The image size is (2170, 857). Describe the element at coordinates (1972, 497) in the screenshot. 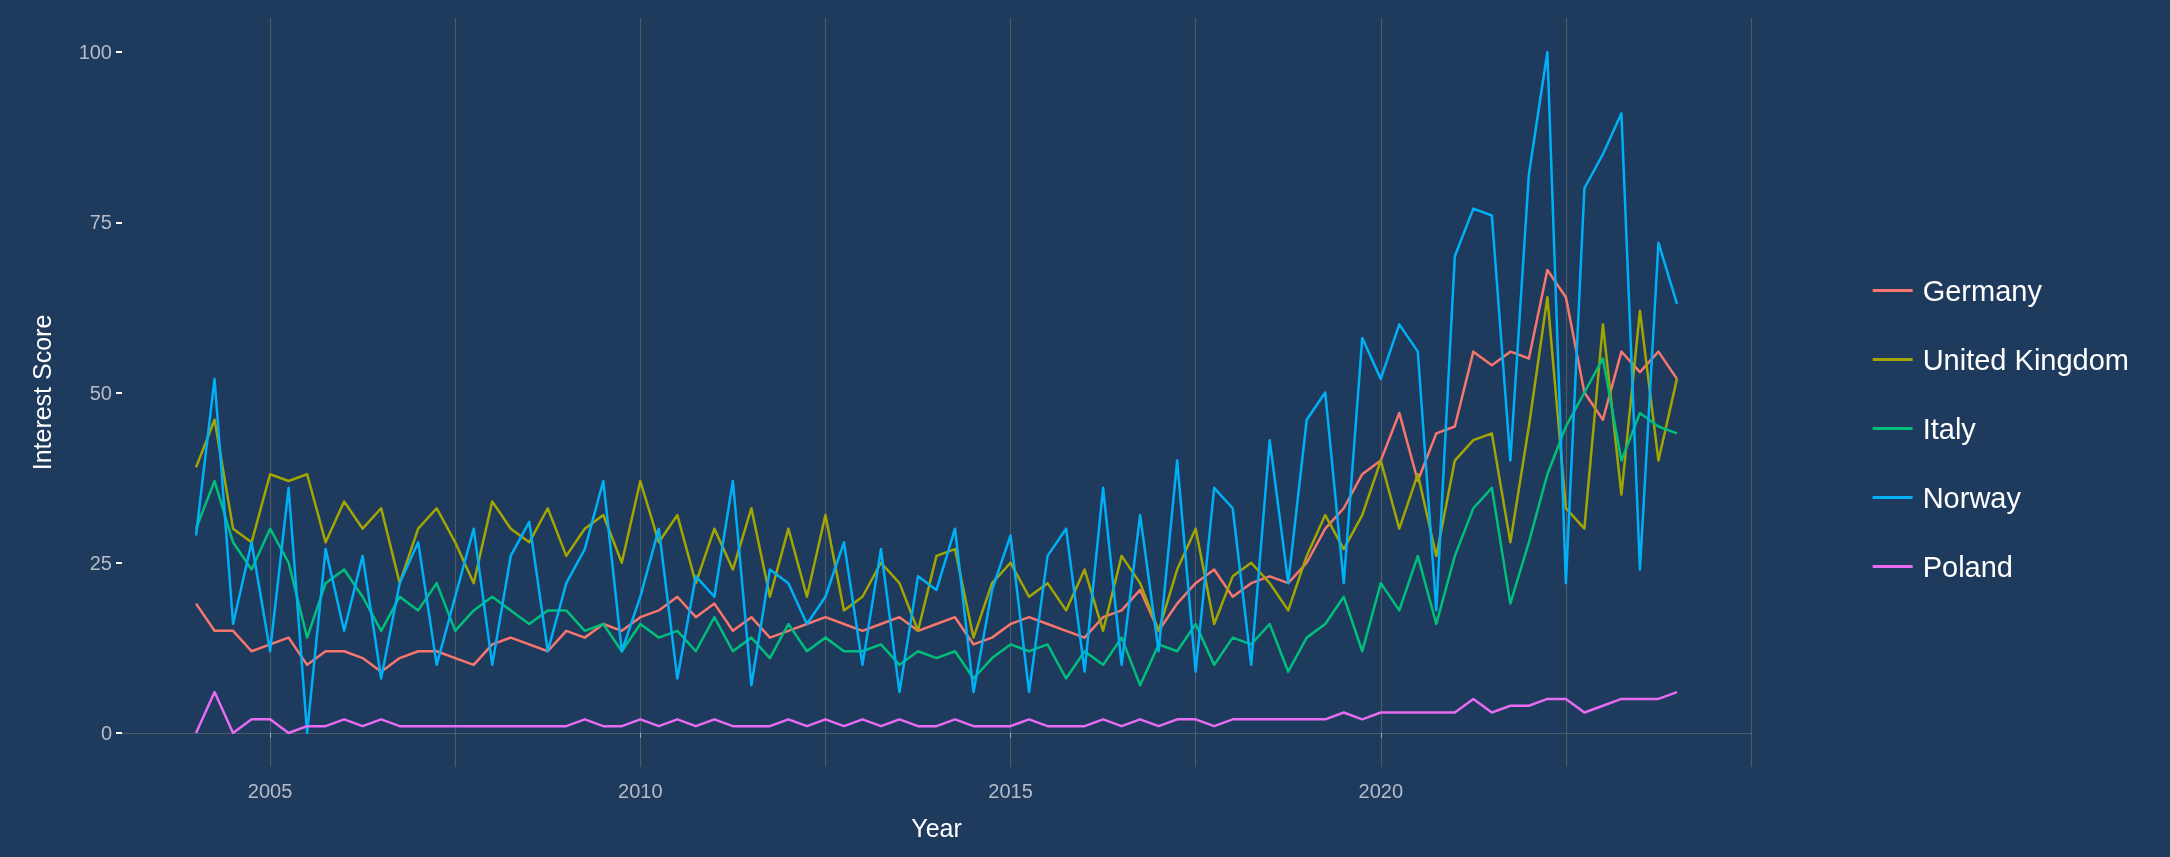

I see `legend-label: Norway` at that location.